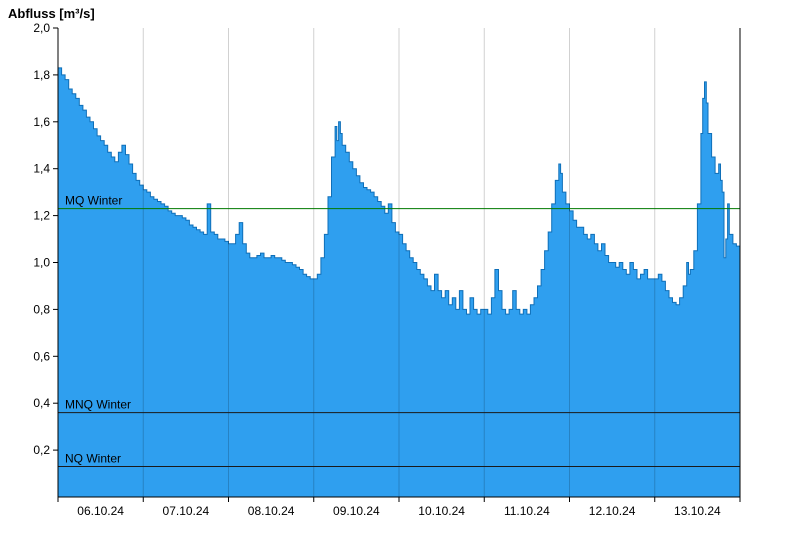 Image resolution: width=800 pixels, height=550 pixels. What do you see at coordinates (41, 403) in the screenshot?
I see `y-axis-label: 0,4` at bounding box center [41, 403].